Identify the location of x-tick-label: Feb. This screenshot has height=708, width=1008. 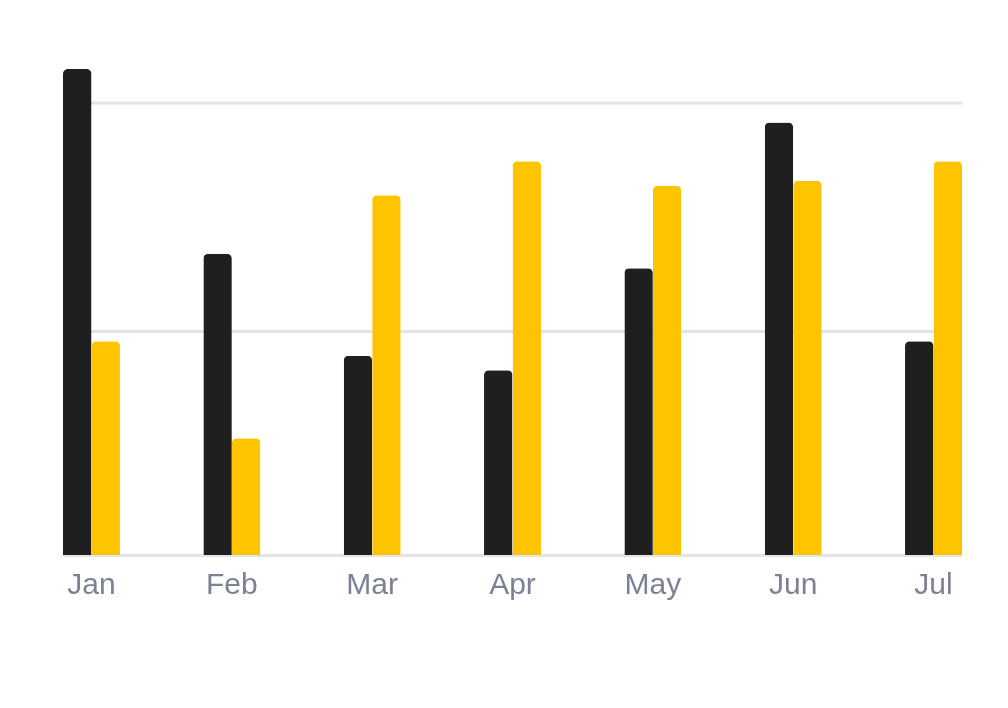
(231, 583).